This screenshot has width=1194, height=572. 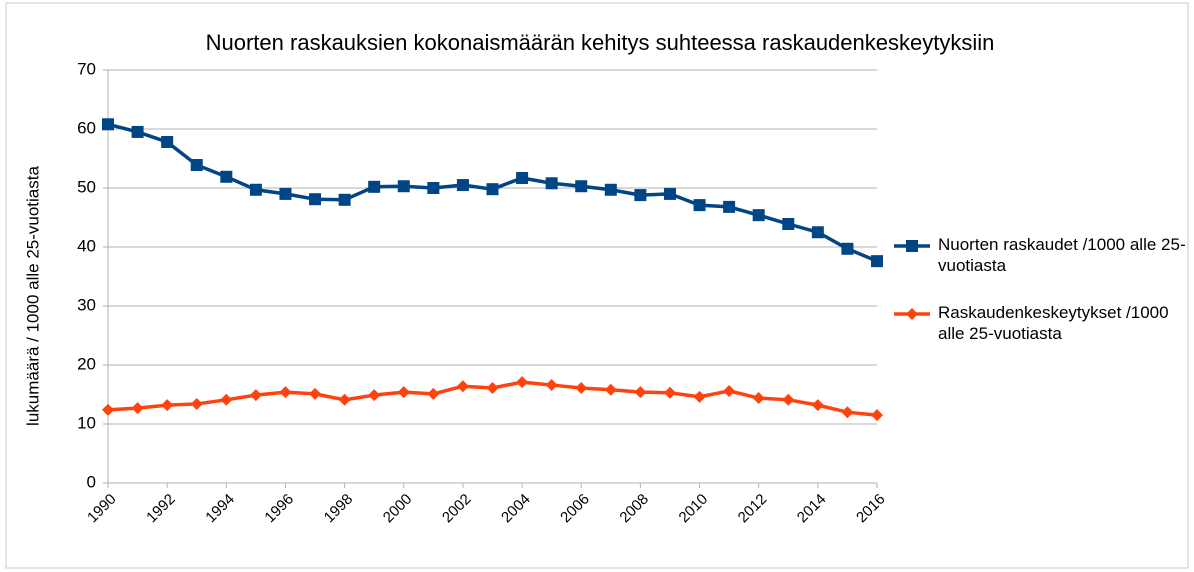 I want to click on y-tick-label: 70, so click(x=86, y=68).